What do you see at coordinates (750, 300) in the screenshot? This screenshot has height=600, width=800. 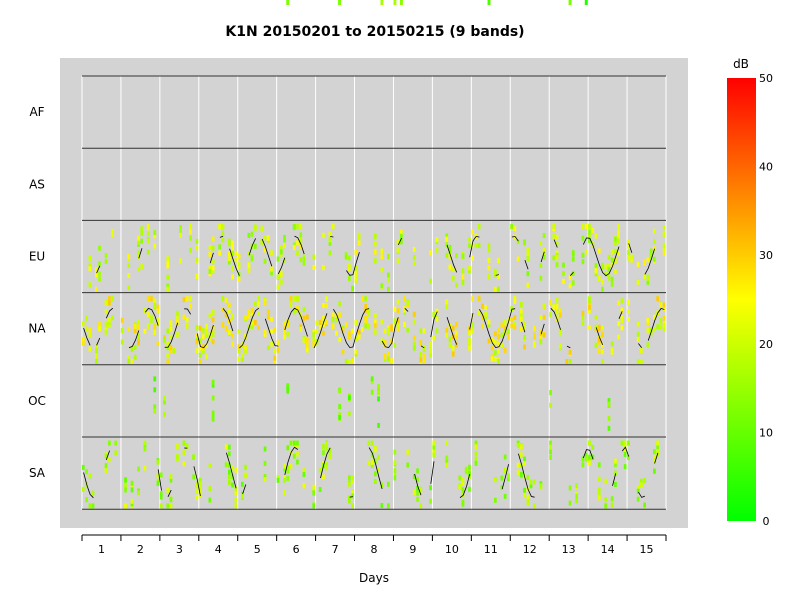 I see `colorbar: 0 10 20 30 40 50` at bounding box center [750, 300].